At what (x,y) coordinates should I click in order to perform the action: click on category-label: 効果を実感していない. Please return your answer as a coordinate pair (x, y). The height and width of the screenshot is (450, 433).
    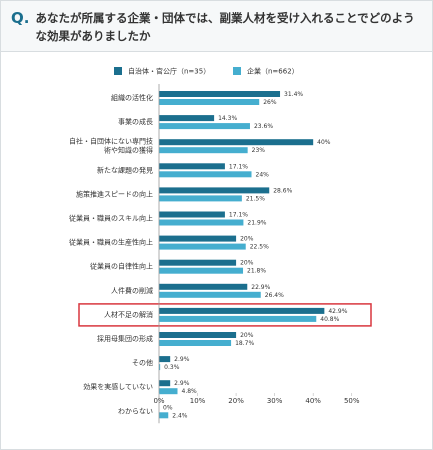
    Looking at the image, I should click on (118, 386).